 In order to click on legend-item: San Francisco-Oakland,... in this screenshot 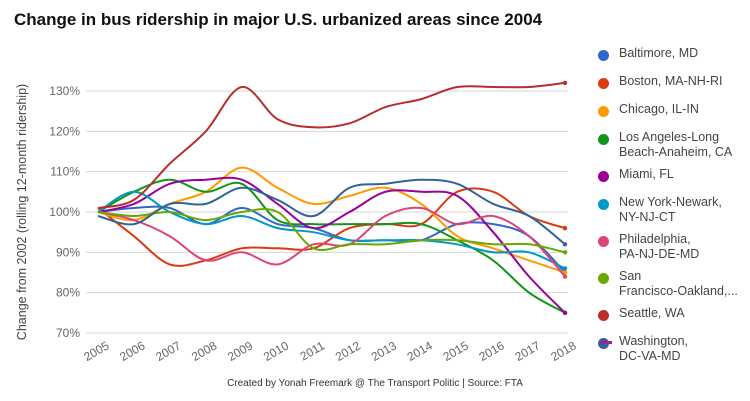, I will do `click(673, 287)`.